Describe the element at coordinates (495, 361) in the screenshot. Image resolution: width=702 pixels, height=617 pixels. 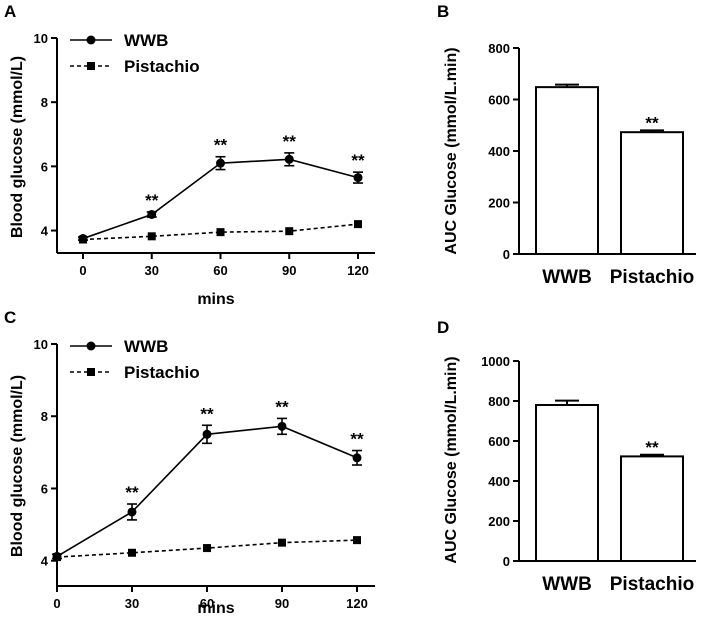
I see `y-tick-label: 1000` at that location.